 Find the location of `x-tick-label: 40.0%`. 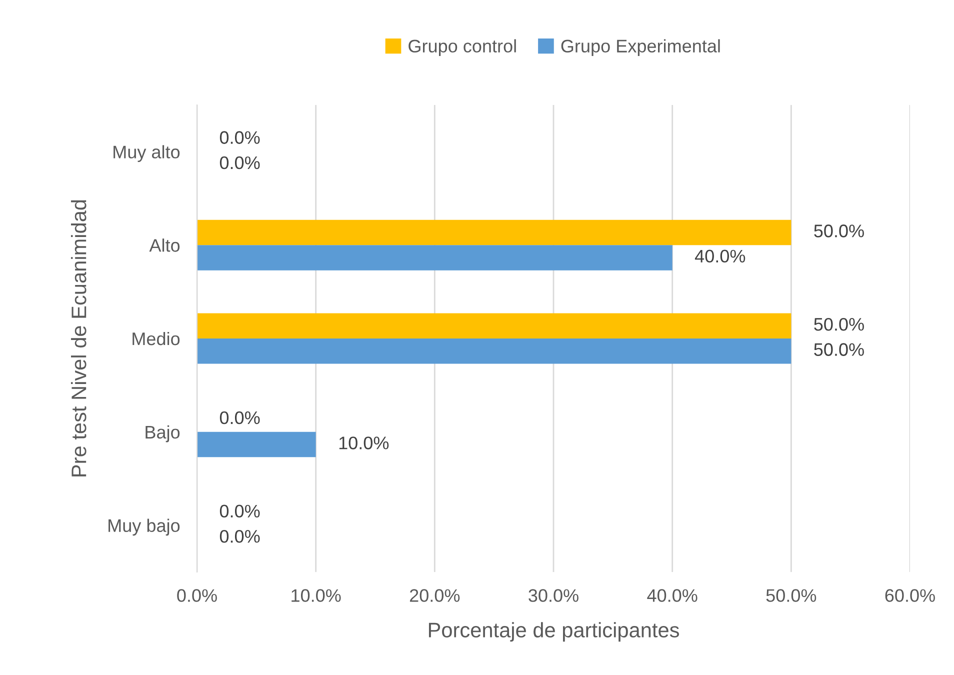

x-tick-label: 40.0% is located at coordinates (672, 595).